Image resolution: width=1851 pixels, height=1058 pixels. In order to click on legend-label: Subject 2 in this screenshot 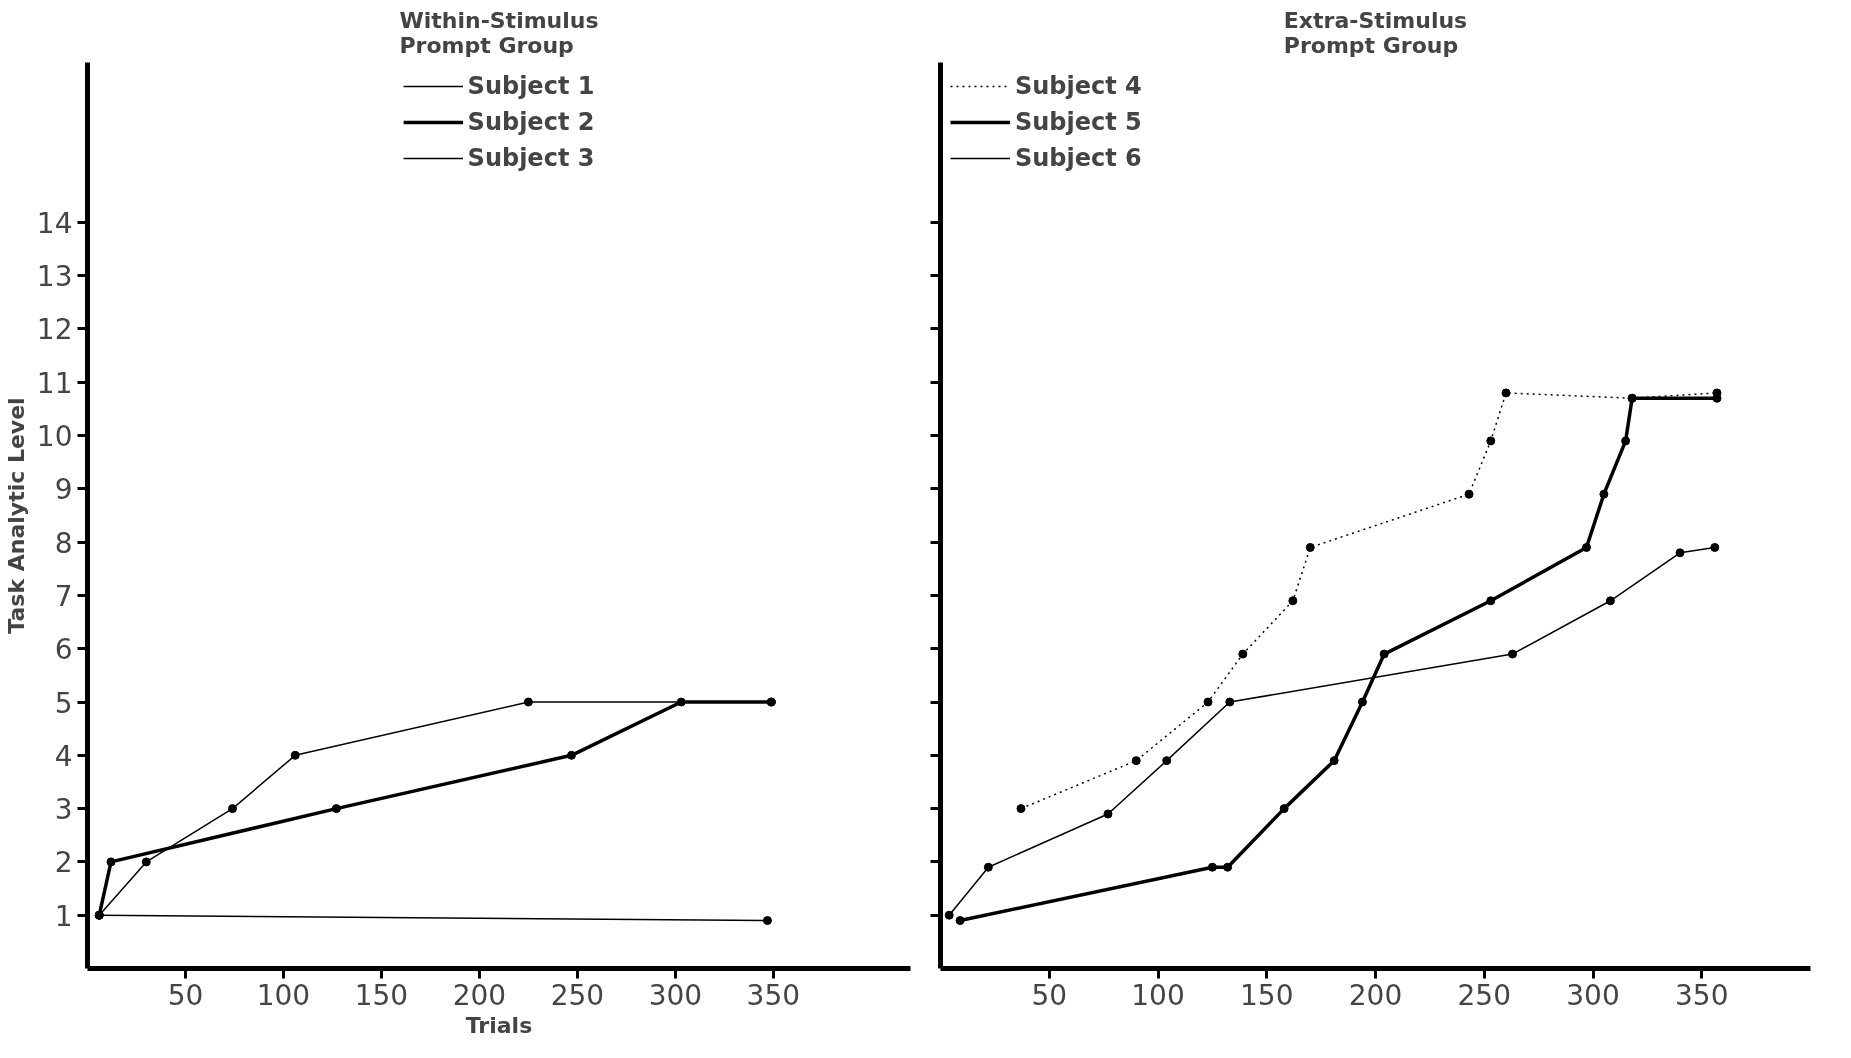, I will do `click(531, 122)`.